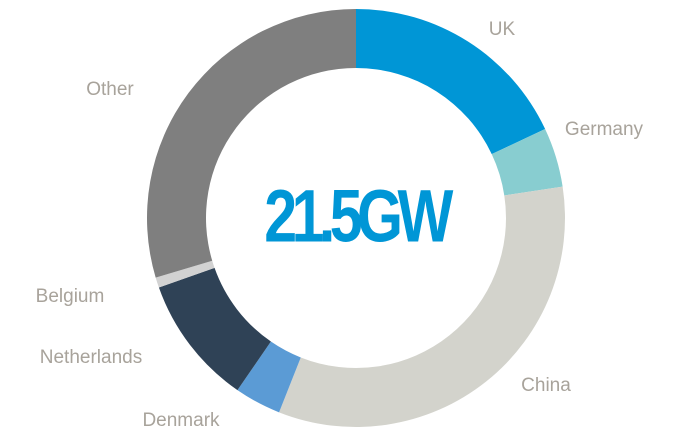 The width and height of the screenshot is (686, 431). Describe the element at coordinates (502, 29) in the screenshot. I see `slice-label: UK` at that location.